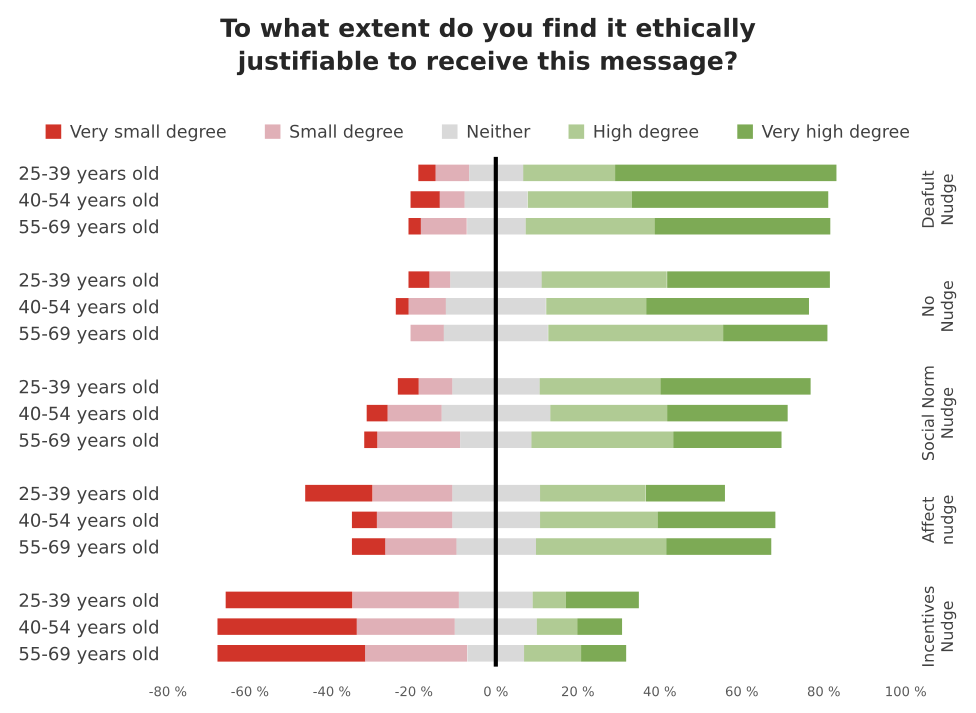 This screenshot has height=713, width=976. I want to click on legend-label: Neither, so click(499, 131).